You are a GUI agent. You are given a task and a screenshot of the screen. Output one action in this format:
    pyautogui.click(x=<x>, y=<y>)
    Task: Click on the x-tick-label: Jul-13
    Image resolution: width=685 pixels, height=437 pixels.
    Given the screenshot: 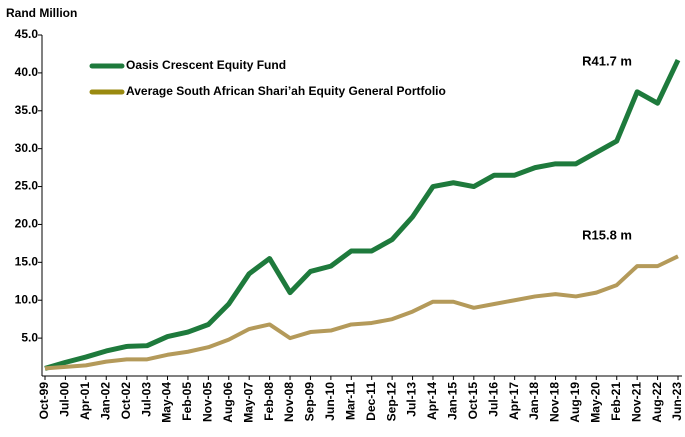 What is the action you would take?
    pyautogui.click(x=412, y=399)
    